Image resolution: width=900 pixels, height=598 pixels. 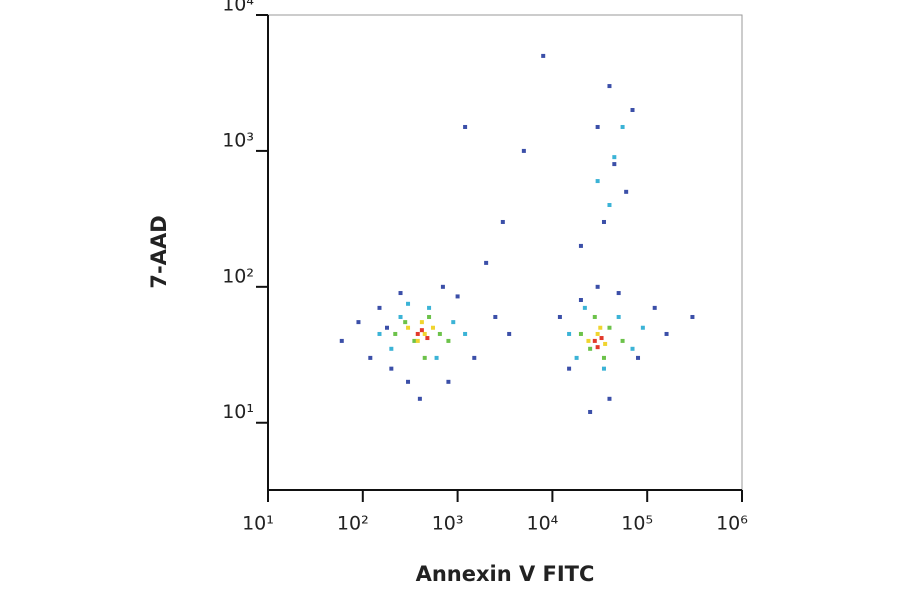 What do you see at coordinates (448, 524) in the screenshot?
I see `x-tick-label: 10³` at bounding box center [448, 524].